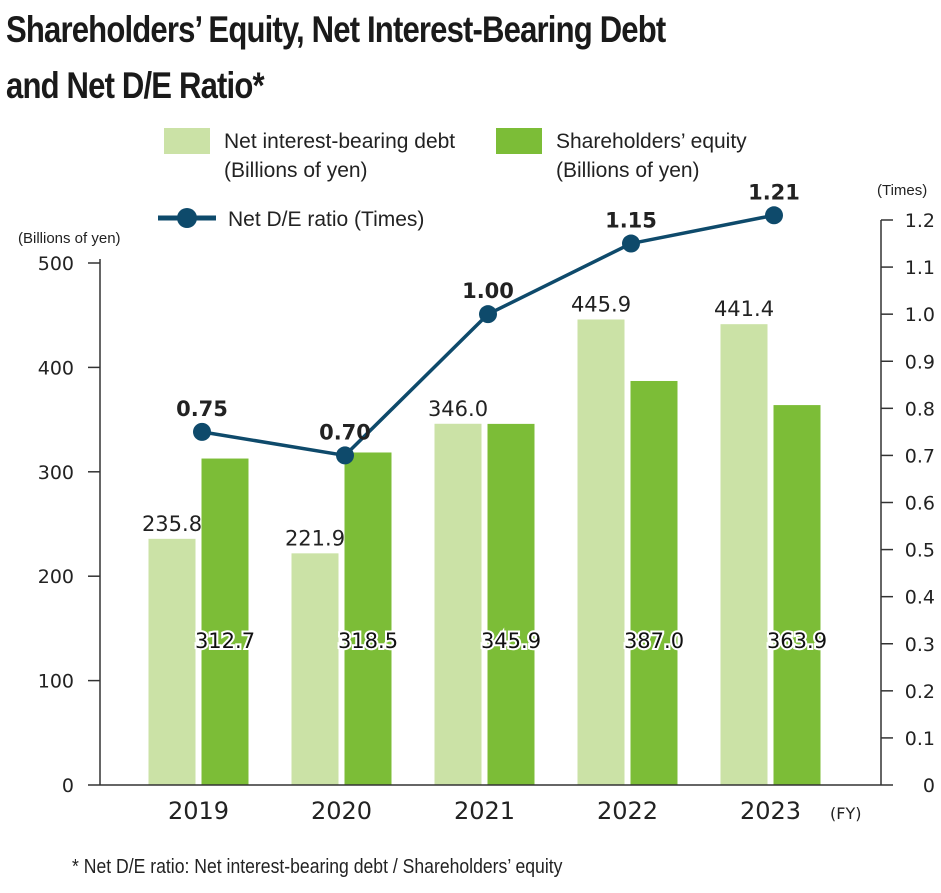  I want to click on left-tick-label-0: 0, so click(68, 786).